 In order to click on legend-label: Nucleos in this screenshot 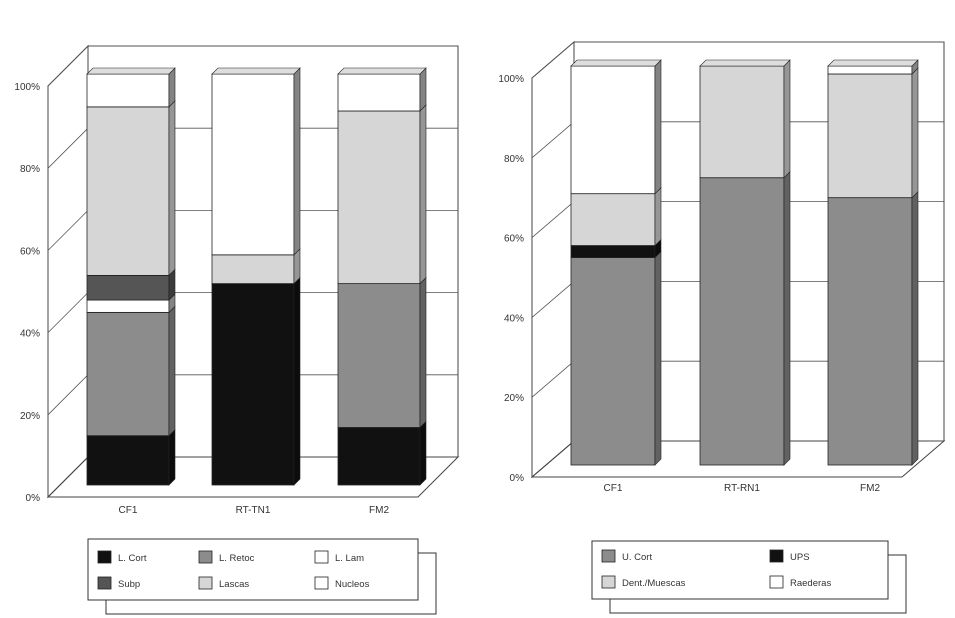, I will do `click(352, 584)`.